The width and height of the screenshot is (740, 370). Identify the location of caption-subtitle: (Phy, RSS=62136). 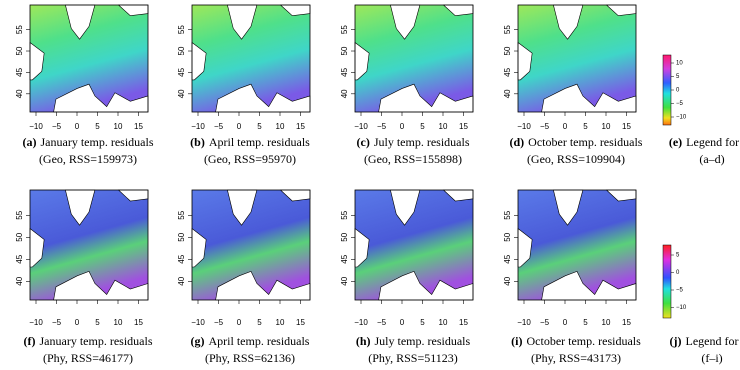
(250, 358).